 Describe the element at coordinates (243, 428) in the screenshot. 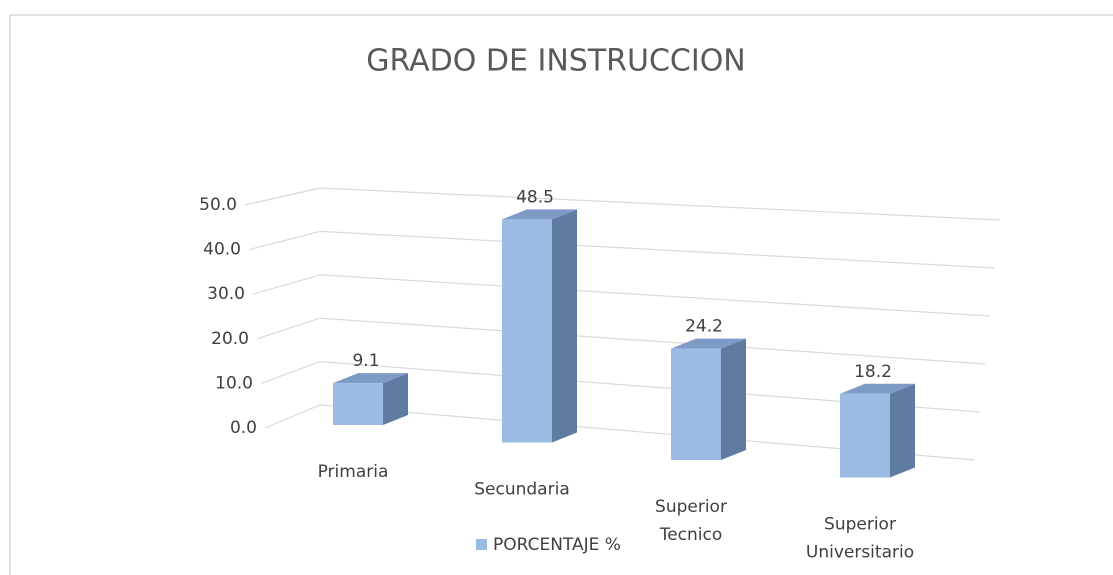

I see `y-tick-label: 0.0` at that location.